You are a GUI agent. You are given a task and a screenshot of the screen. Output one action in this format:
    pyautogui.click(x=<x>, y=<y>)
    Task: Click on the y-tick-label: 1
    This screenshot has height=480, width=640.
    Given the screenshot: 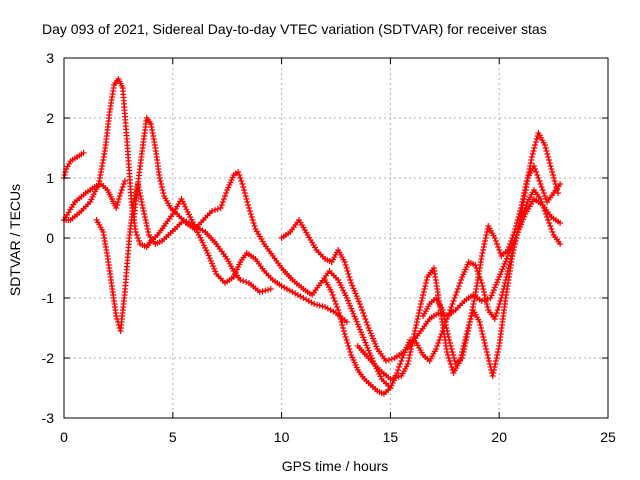 What is the action you would take?
    pyautogui.click(x=50, y=178)
    